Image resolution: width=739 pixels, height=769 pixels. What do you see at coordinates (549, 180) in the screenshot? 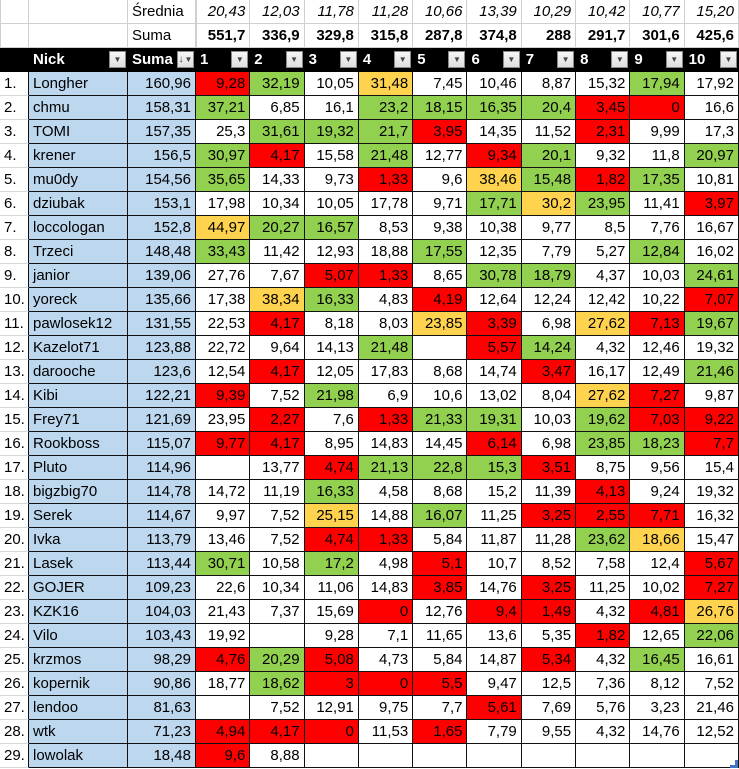
I see `score-cell: 15,48` at bounding box center [549, 180].